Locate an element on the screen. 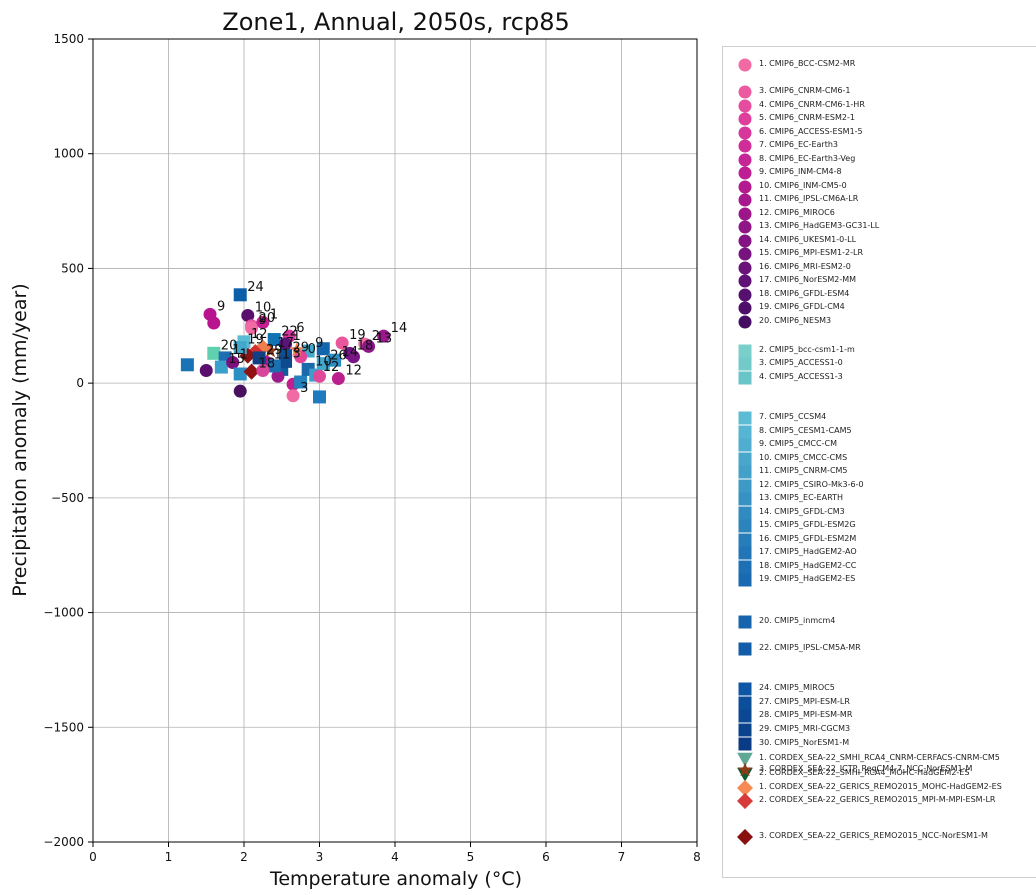 This screenshot has width=1036, height=895. point-label: 11 is located at coordinates (282, 354).